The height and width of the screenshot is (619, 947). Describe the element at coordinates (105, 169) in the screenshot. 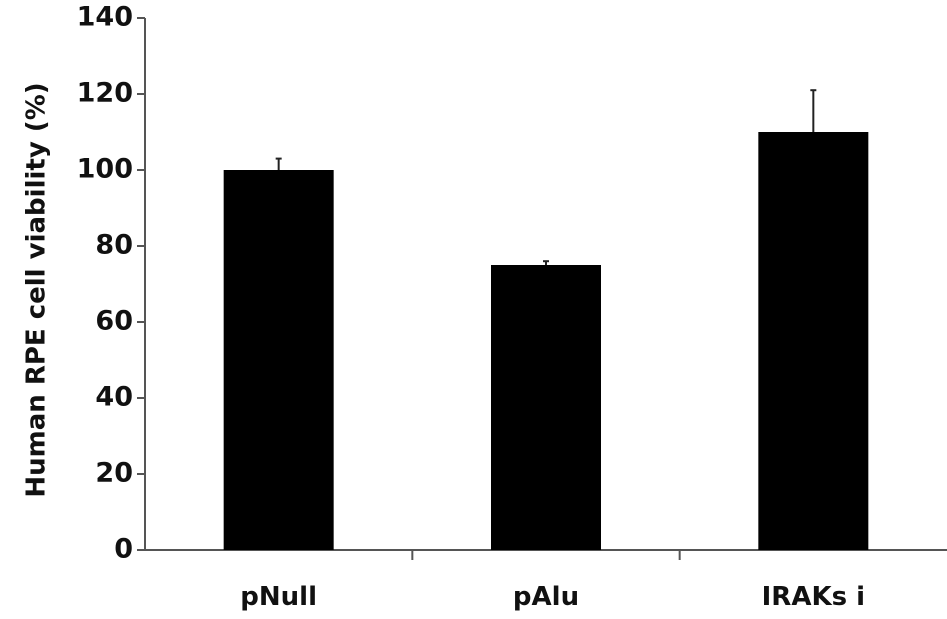

I see `y-tick-label: 100` at that location.